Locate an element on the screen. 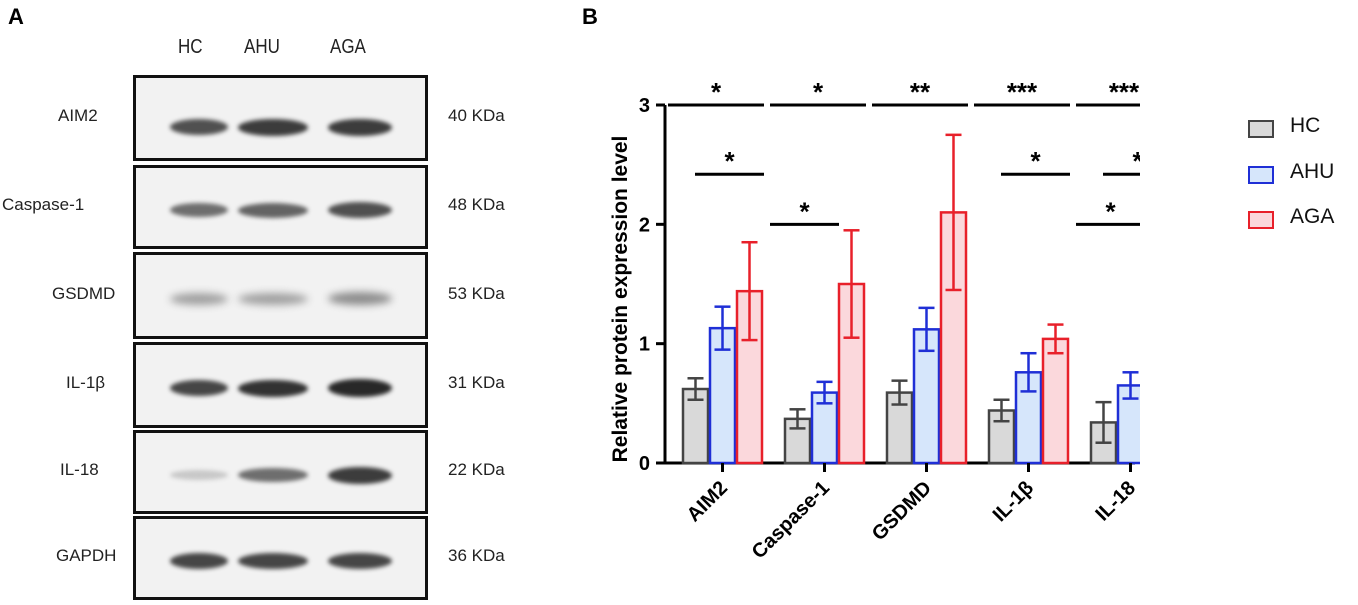  significance-label-0: * is located at coordinates (716, 92).